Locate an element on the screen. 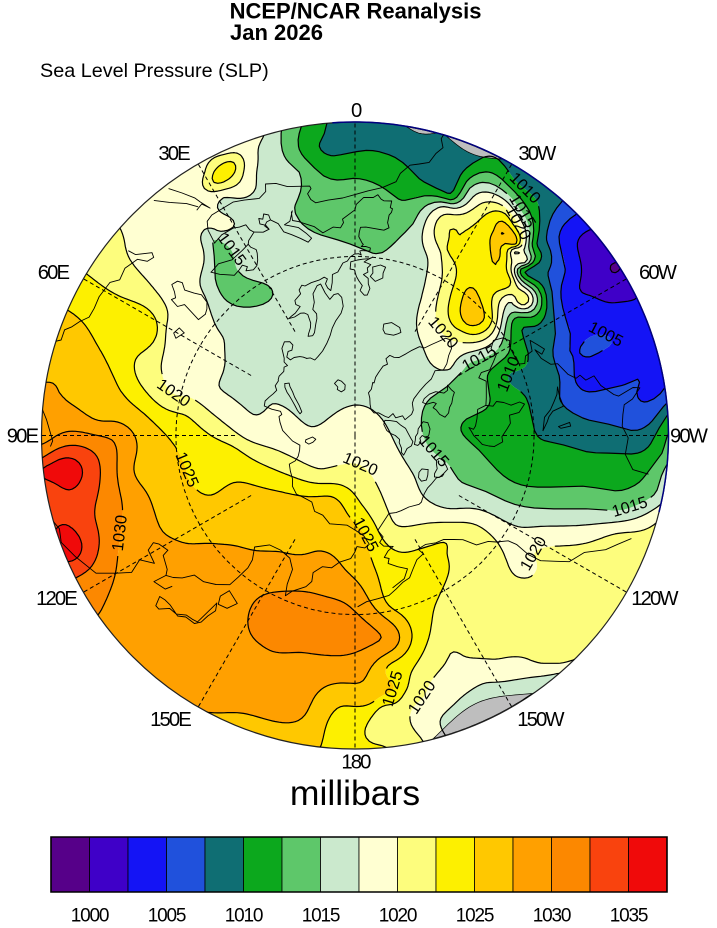 Image resolution: width=717 pixels, height=928 pixels. svg-text: 90E is located at coordinates (23, 437).